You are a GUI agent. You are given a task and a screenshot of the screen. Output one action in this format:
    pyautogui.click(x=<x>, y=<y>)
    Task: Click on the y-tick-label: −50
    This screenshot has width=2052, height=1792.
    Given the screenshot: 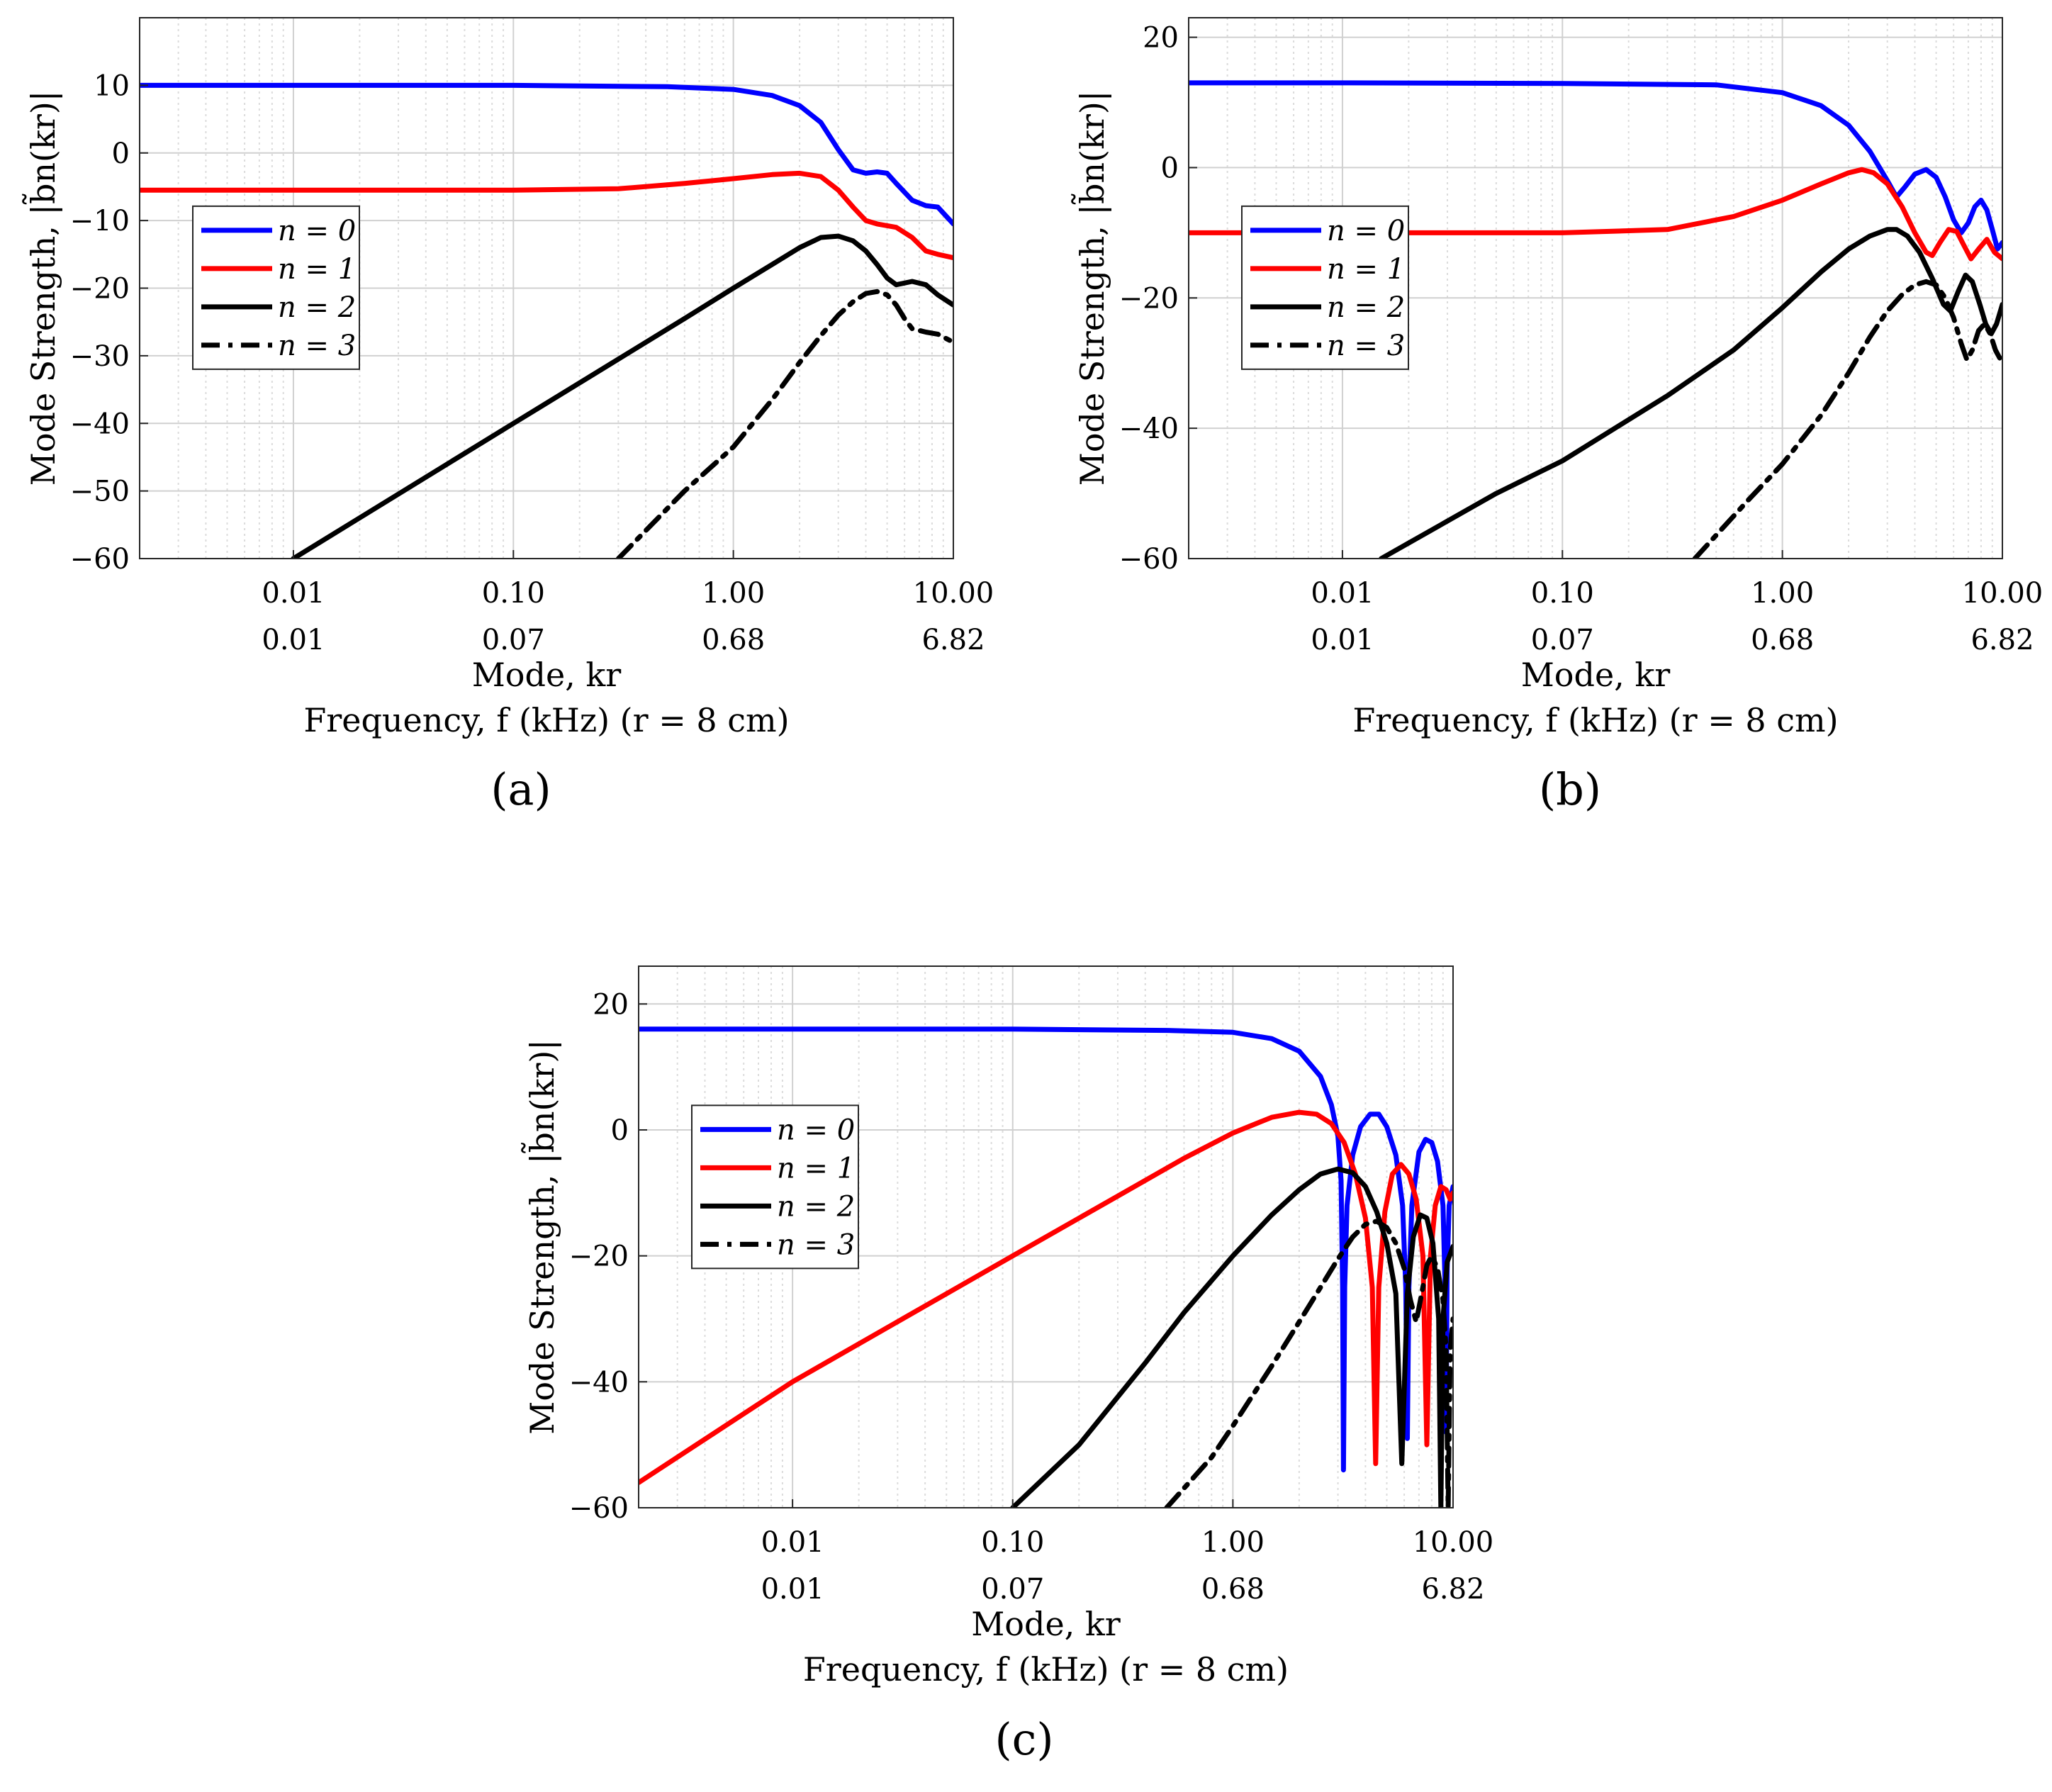 What is the action you would take?
    pyautogui.click(x=100, y=492)
    